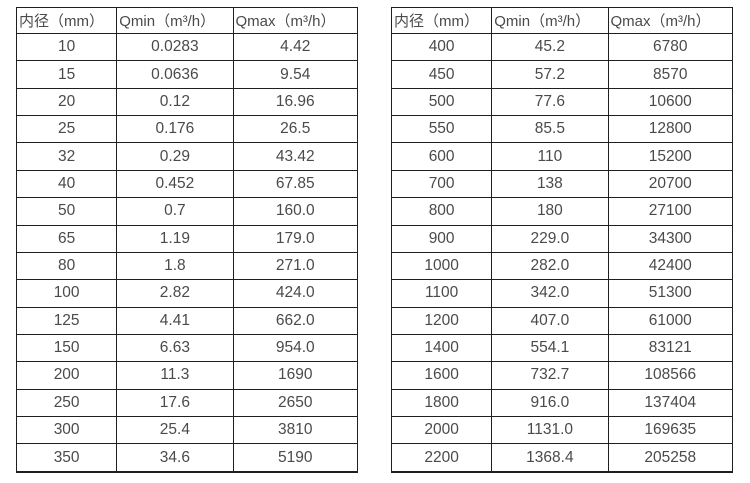 This screenshot has height=483, width=750. Describe the element at coordinates (550, 430) in the screenshot. I see `qmin-cell: 1131.0` at that location.